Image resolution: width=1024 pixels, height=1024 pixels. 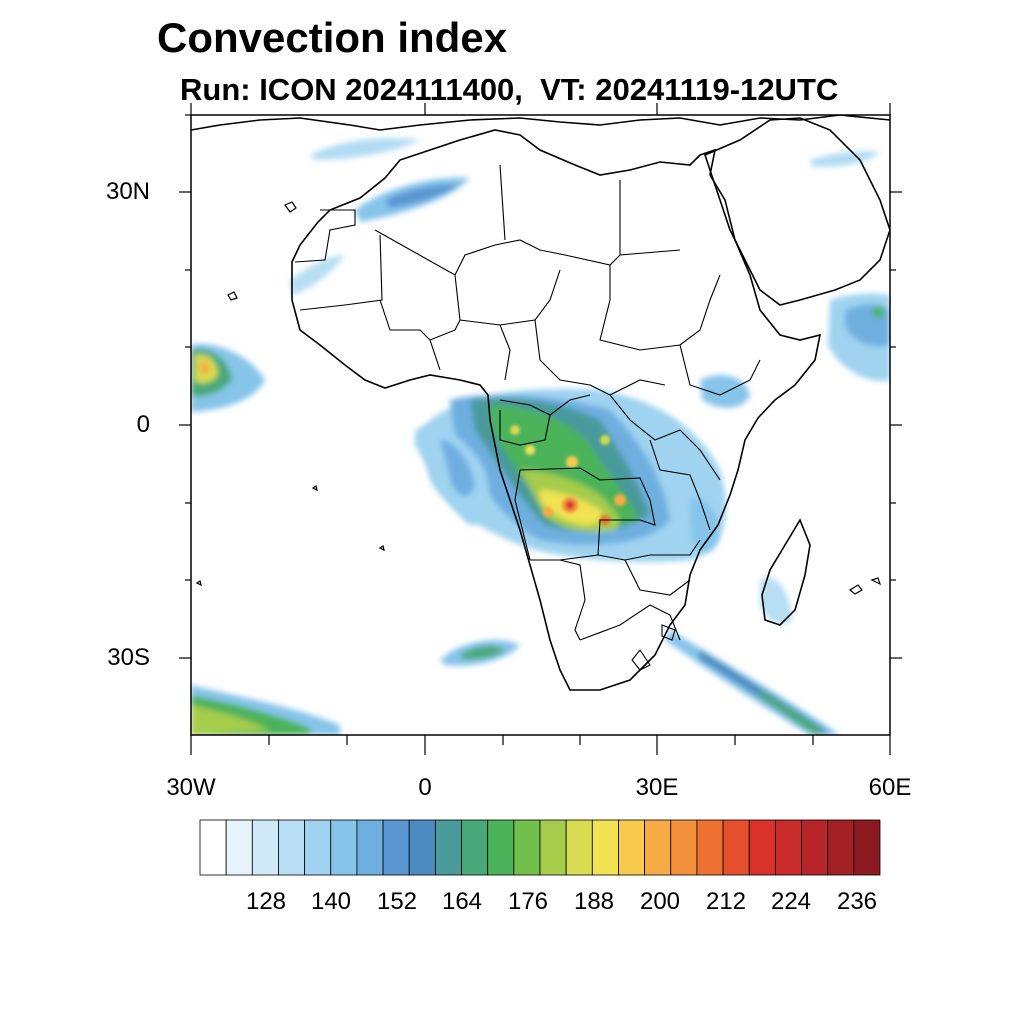 What do you see at coordinates (331, 901) in the screenshot?
I see `colorbar-label: 140` at bounding box center [331, 901].